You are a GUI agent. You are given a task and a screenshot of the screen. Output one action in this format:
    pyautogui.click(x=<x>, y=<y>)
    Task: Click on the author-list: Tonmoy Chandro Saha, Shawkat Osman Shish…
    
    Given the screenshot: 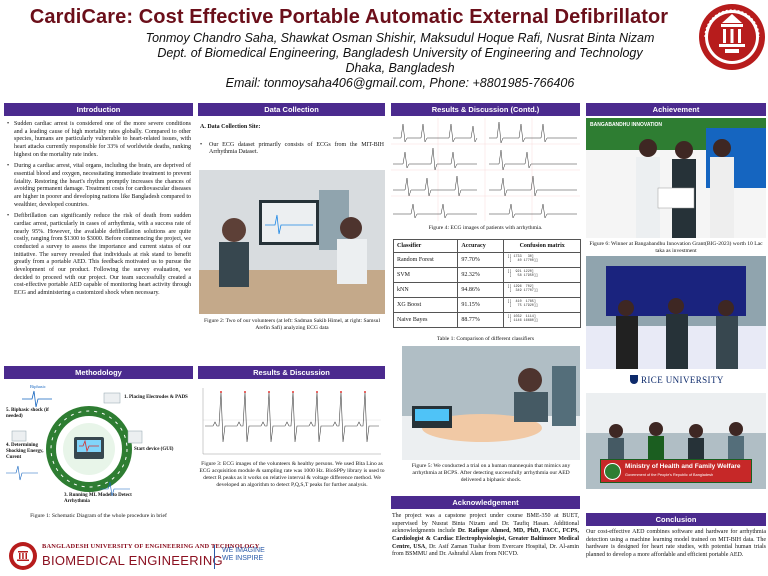 What is the action you would take?
    pyautogui.click(x=400, y=38)
    